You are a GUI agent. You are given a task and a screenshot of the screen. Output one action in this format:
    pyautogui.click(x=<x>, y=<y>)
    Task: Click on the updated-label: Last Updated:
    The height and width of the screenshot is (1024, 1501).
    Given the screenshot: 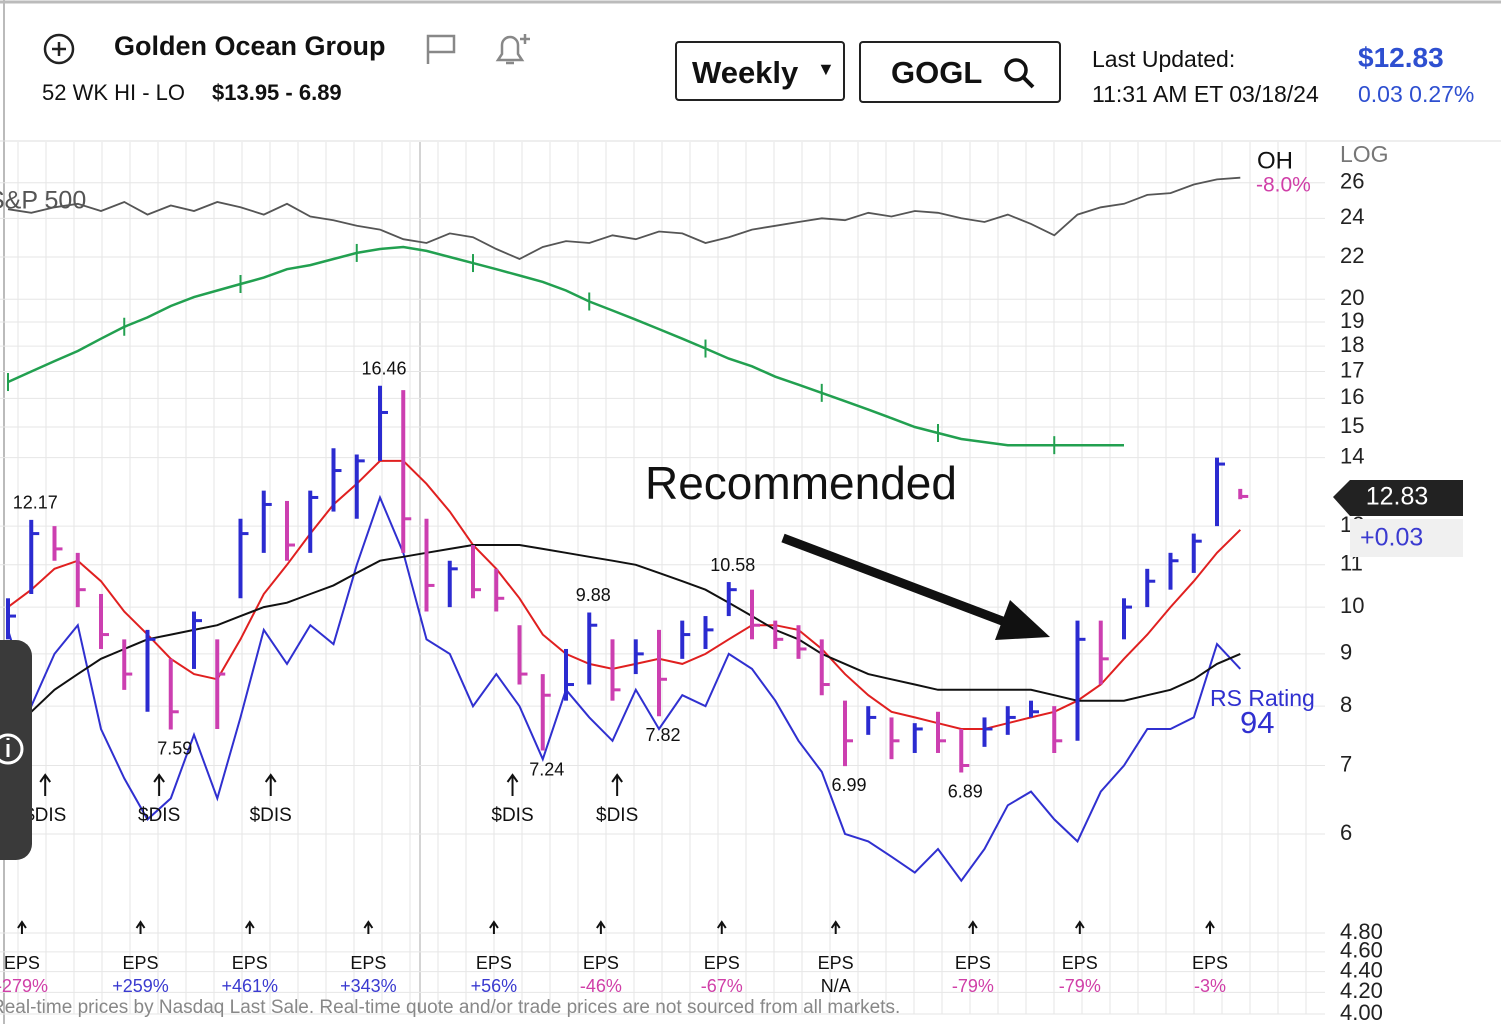 What is the action you would take?
    pyautogui.click(x=1164, y=59)
    